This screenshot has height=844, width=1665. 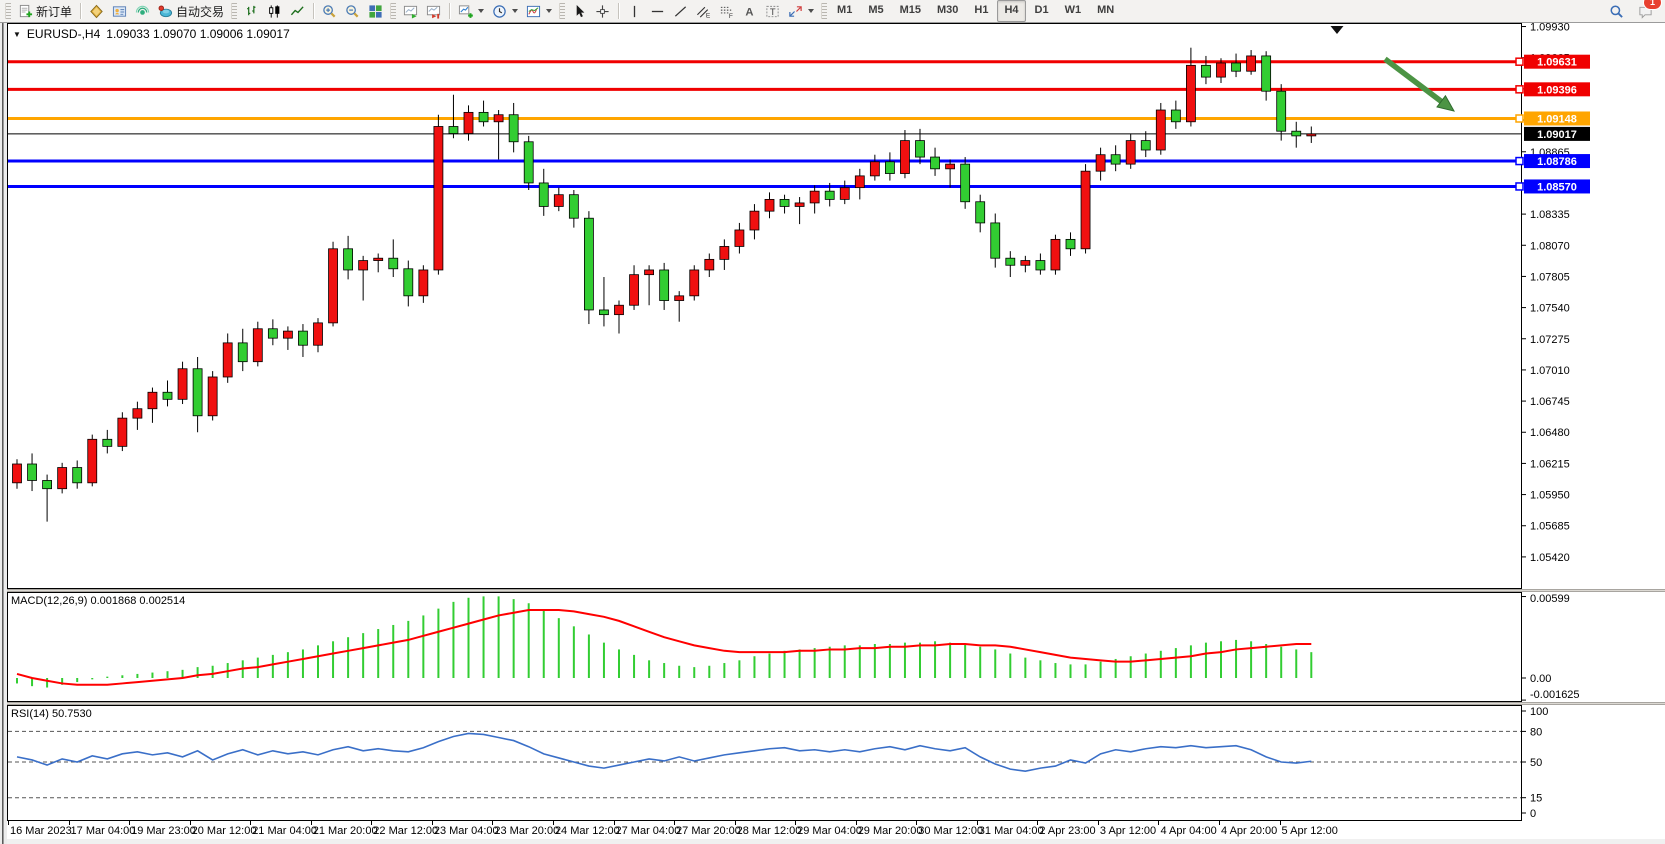 I want to click on navigator-button, so click(x=119, y=11).